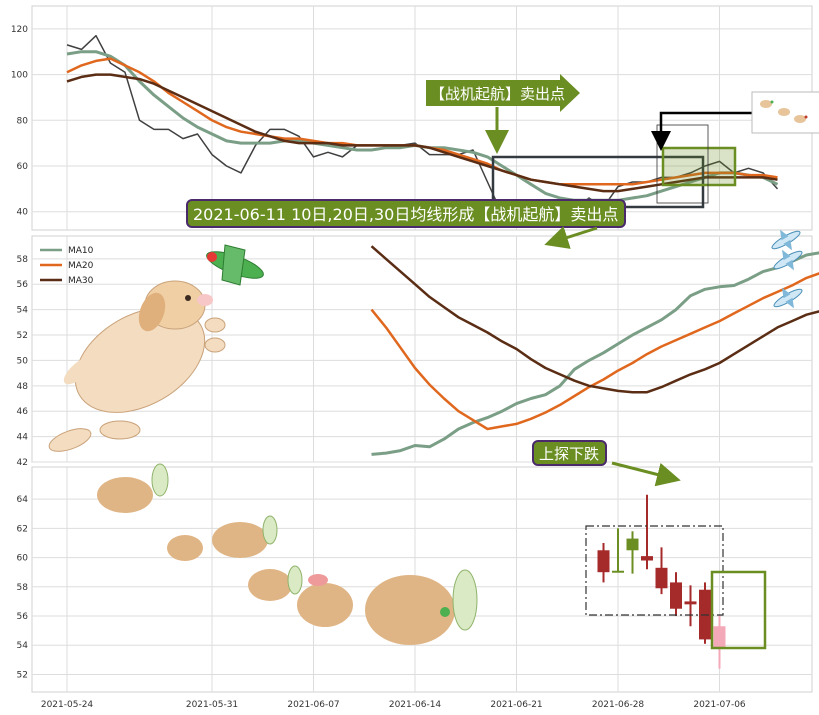 The image size is (819, 715). I want to click on y-tick-label: 44, so click(23, 438).